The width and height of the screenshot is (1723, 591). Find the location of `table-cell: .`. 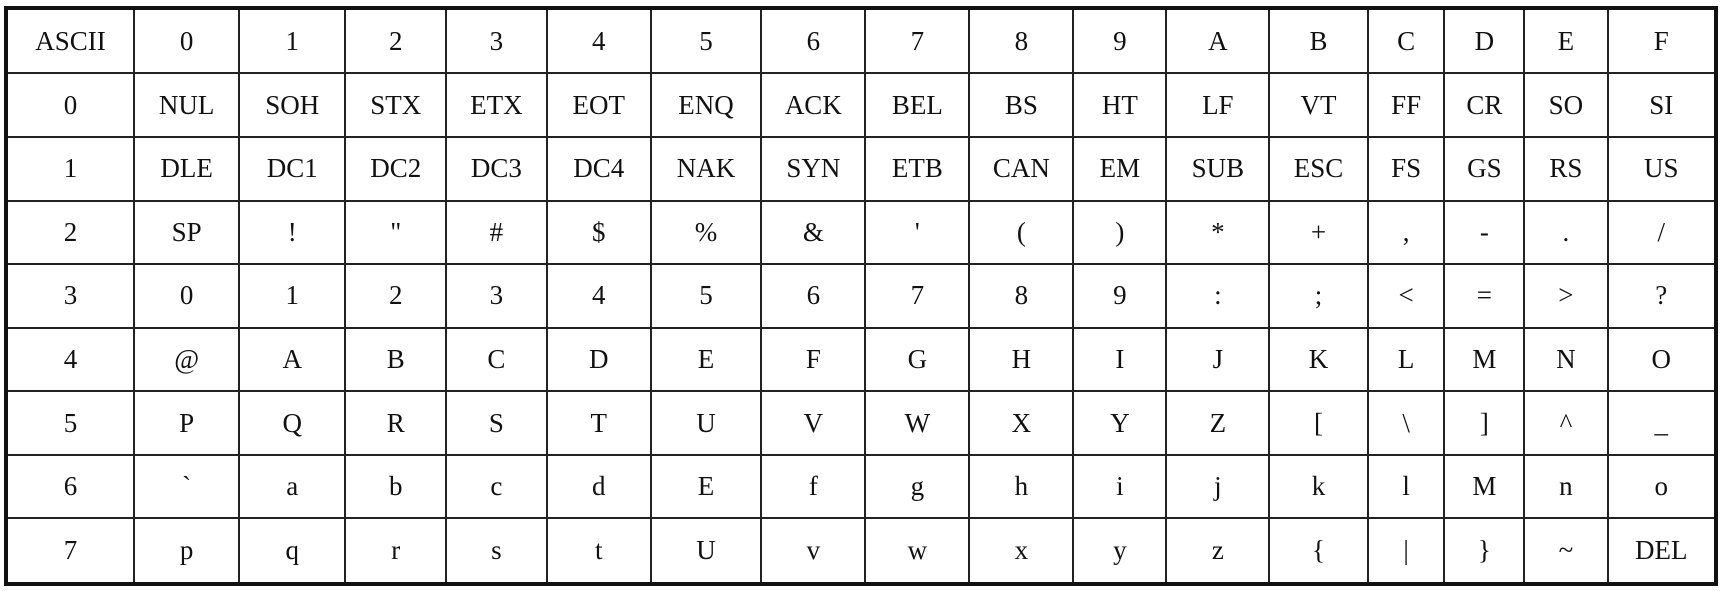

table-cell: . is located at coordinates (1566, 232).